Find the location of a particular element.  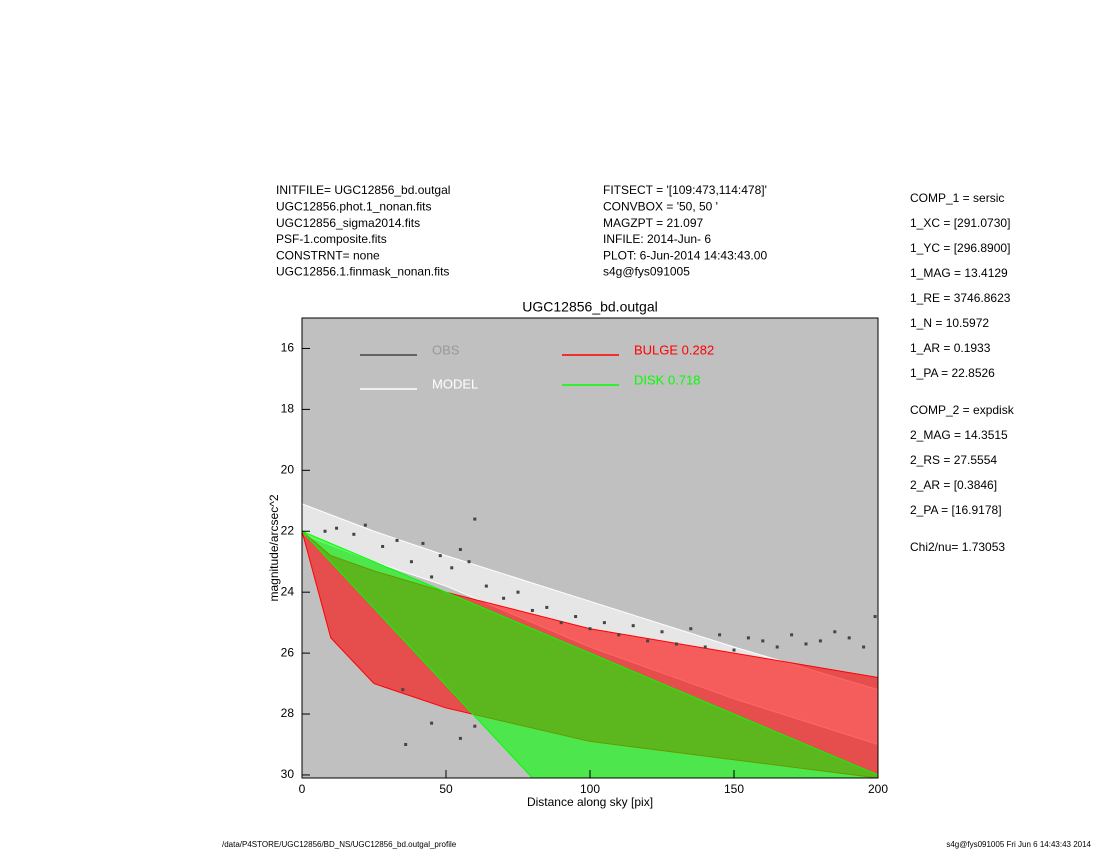

legend-label: MODEL is located at coordinates (455, 383).